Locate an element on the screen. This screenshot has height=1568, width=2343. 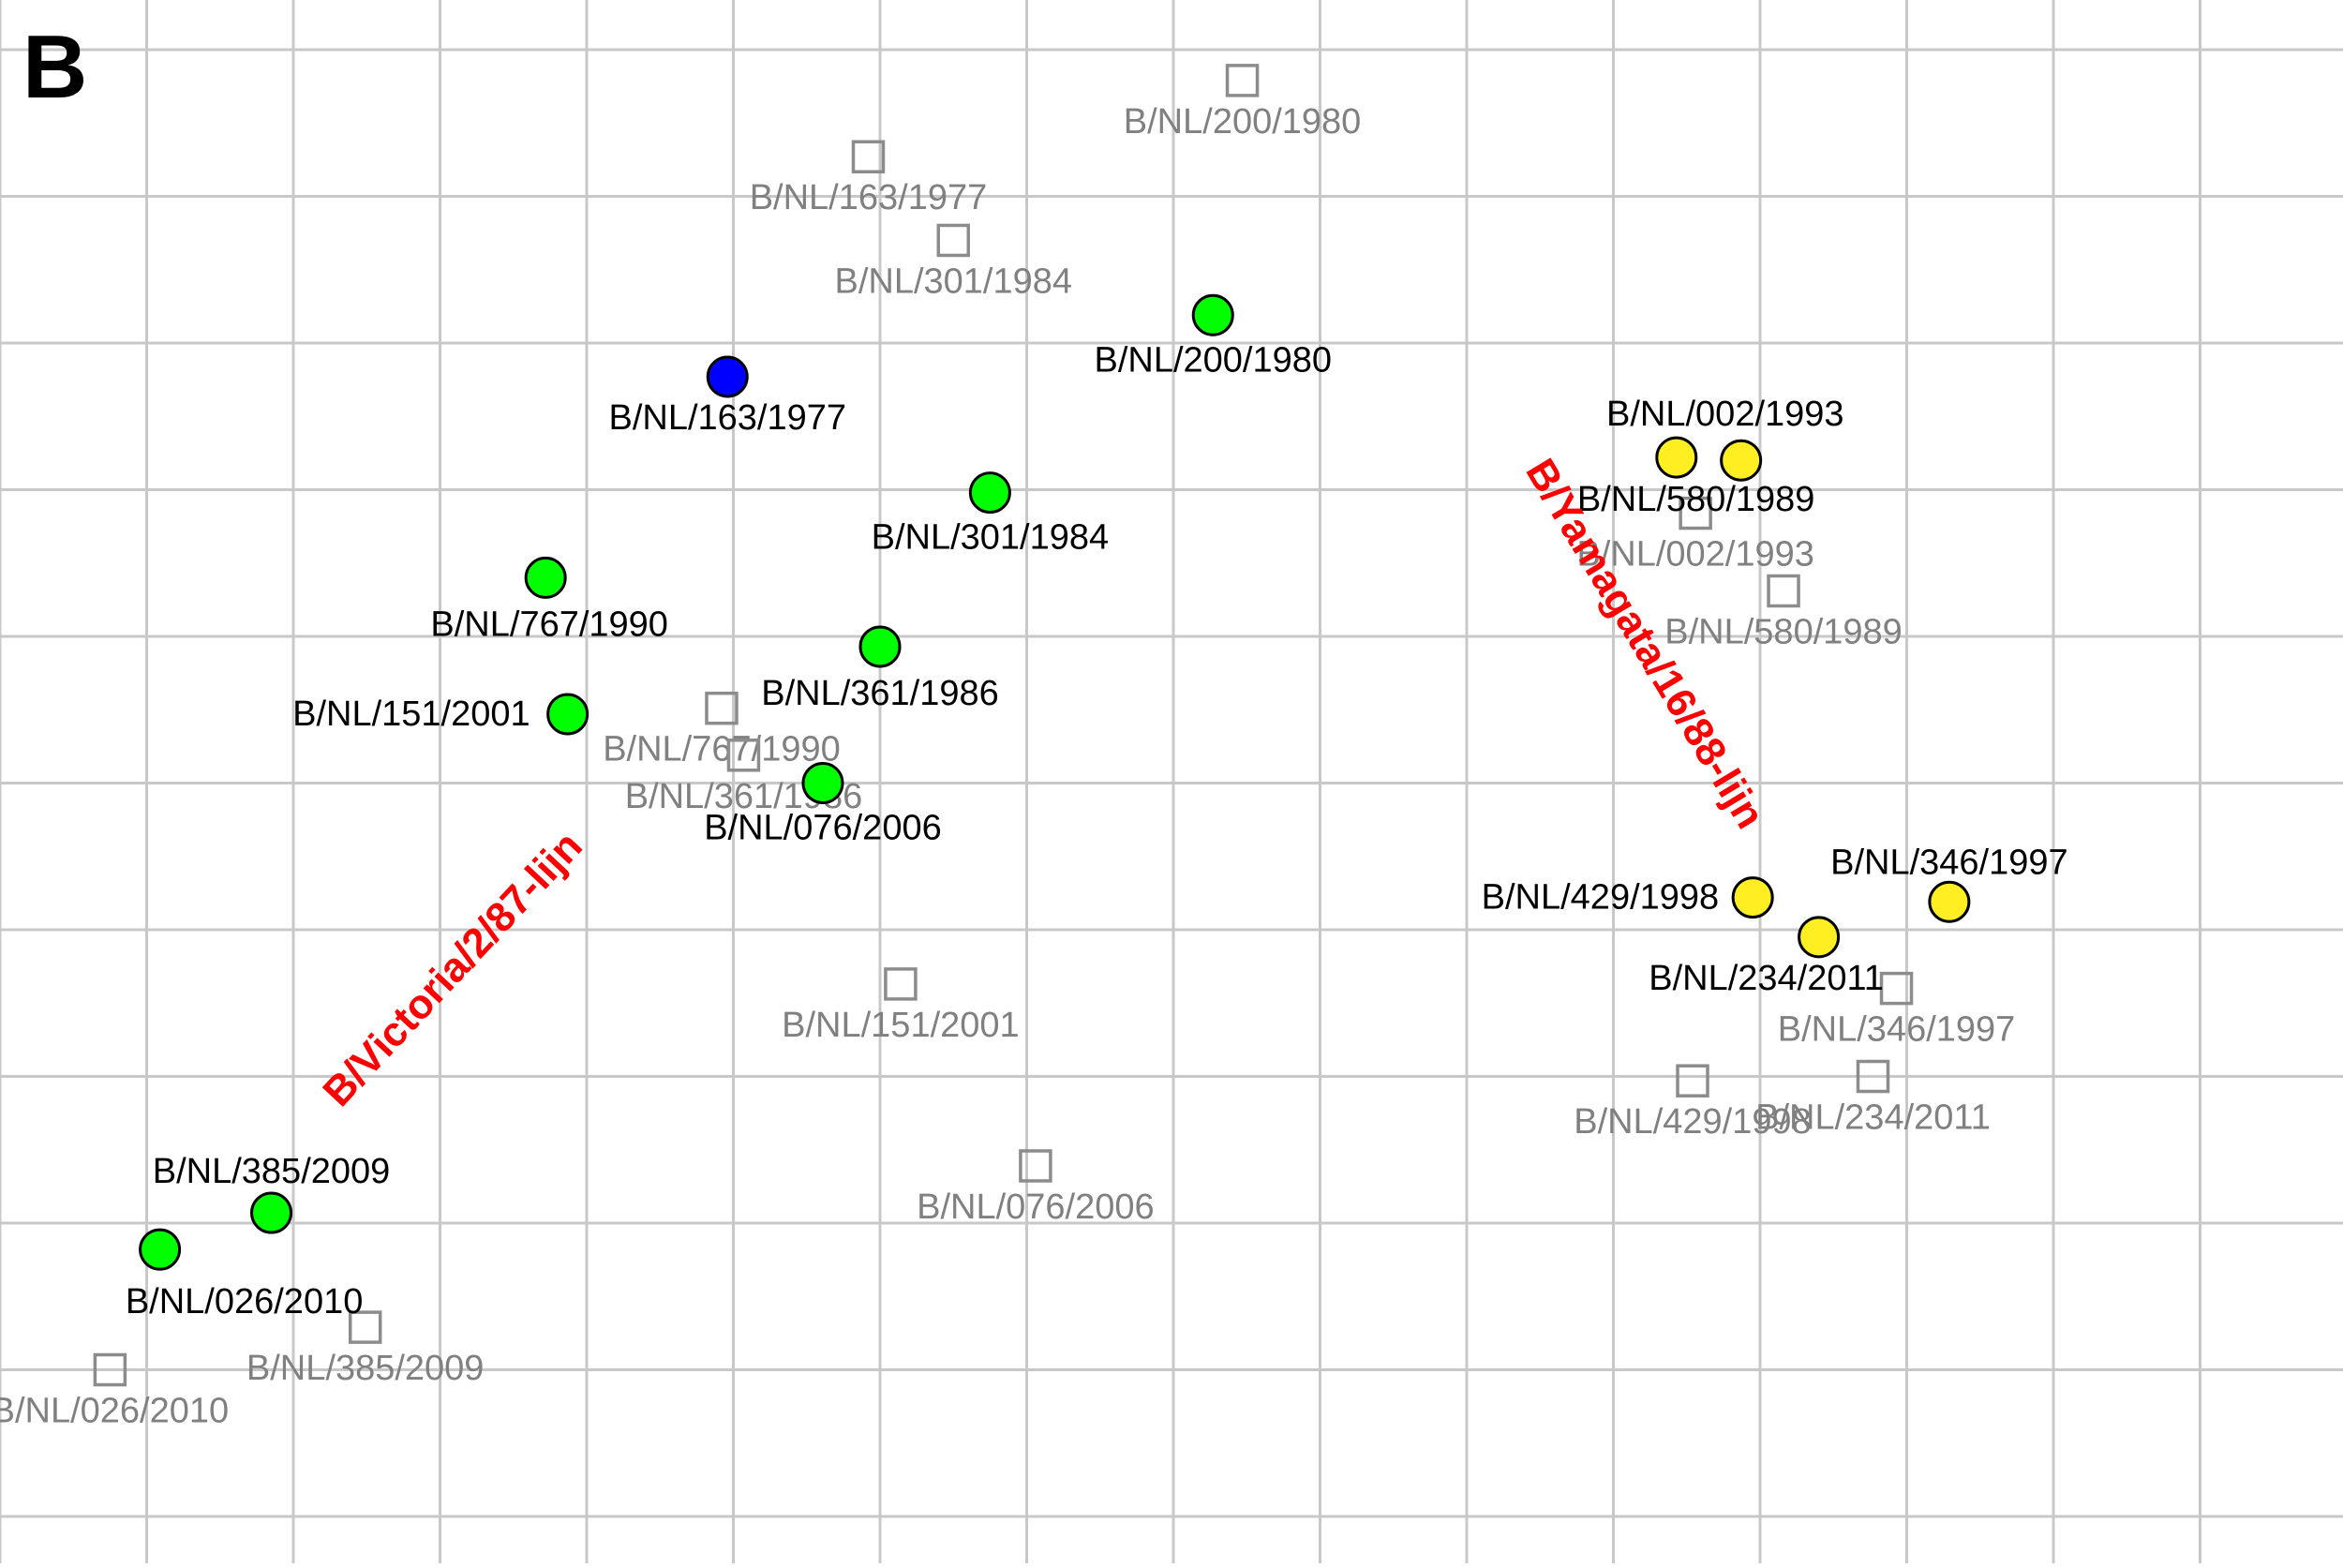
antigen-label: B/NL/026/2010 is located at coordinates (245, 1302).